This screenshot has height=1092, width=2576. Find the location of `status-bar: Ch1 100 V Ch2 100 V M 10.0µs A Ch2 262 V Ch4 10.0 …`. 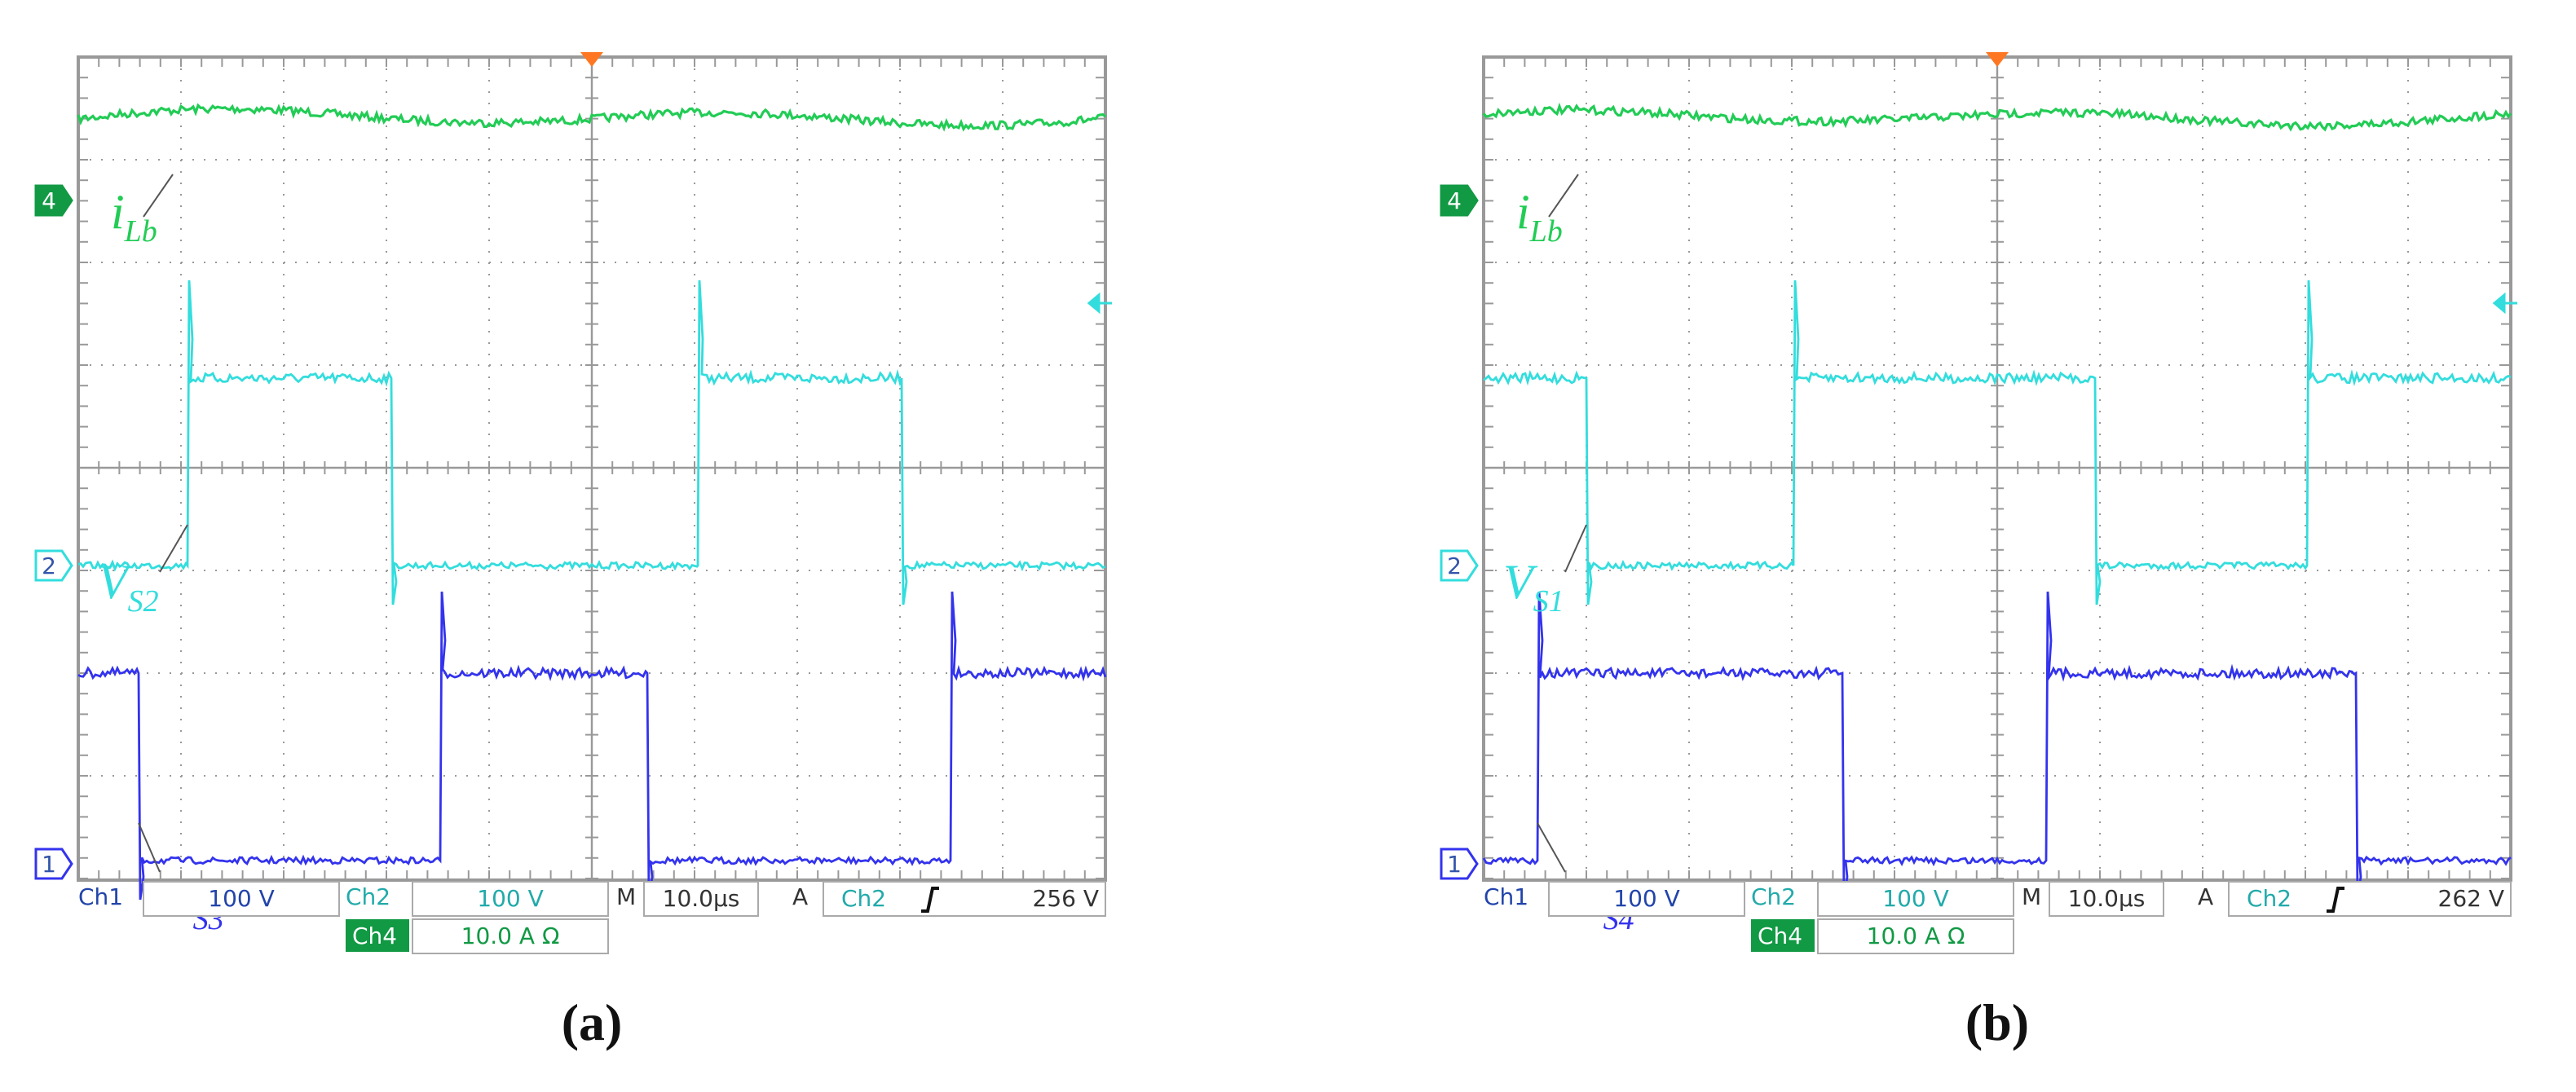

status-bar: Ch1 100 V Ch2 100 V M 10.0µs A Ch2 262 V Ch4 10.0 … is located at coordinates (1998, 917).